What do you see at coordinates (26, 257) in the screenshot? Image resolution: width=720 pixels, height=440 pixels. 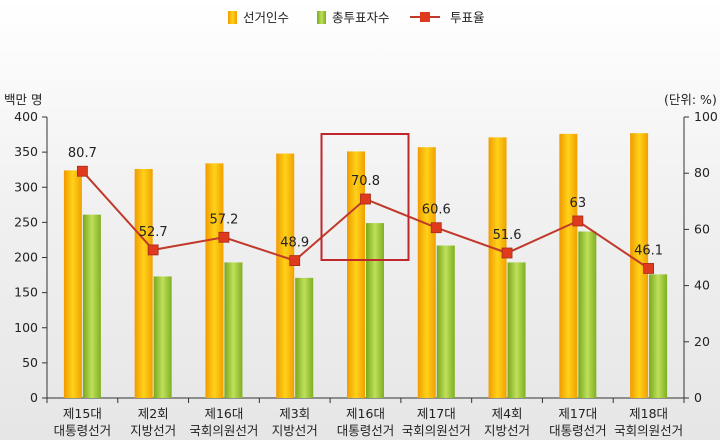 I see `y-left-tick-label: 200` at bounding box center [26, 257].